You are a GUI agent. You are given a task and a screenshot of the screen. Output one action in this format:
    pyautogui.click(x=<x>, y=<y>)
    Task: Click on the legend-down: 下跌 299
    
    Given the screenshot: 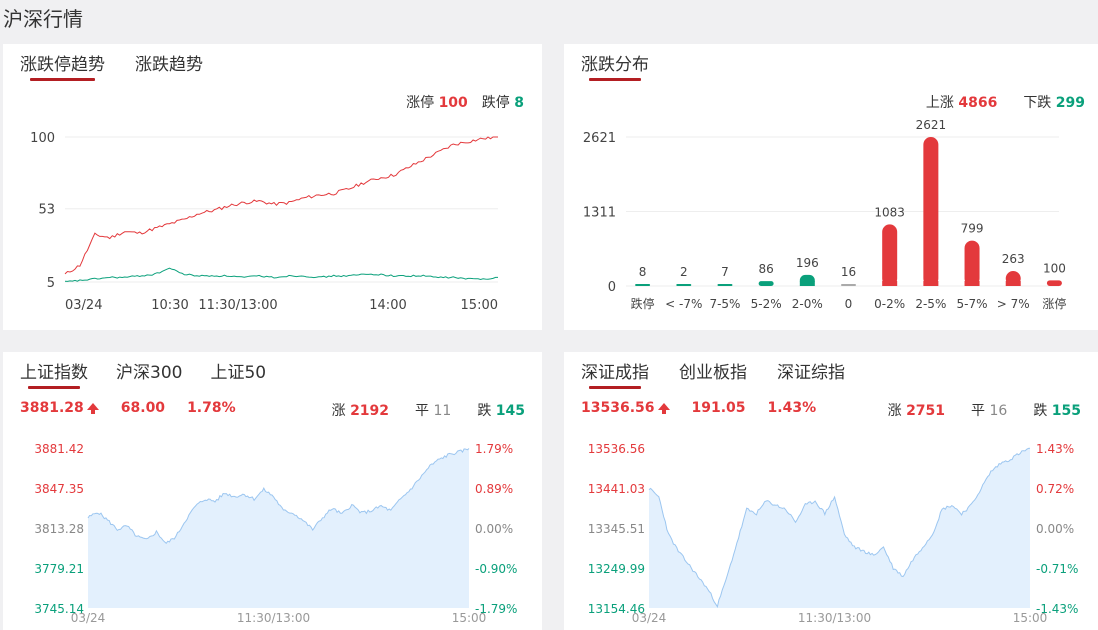 What is the action you would take?
    pyautogui.click(x=1054, y=103)
    